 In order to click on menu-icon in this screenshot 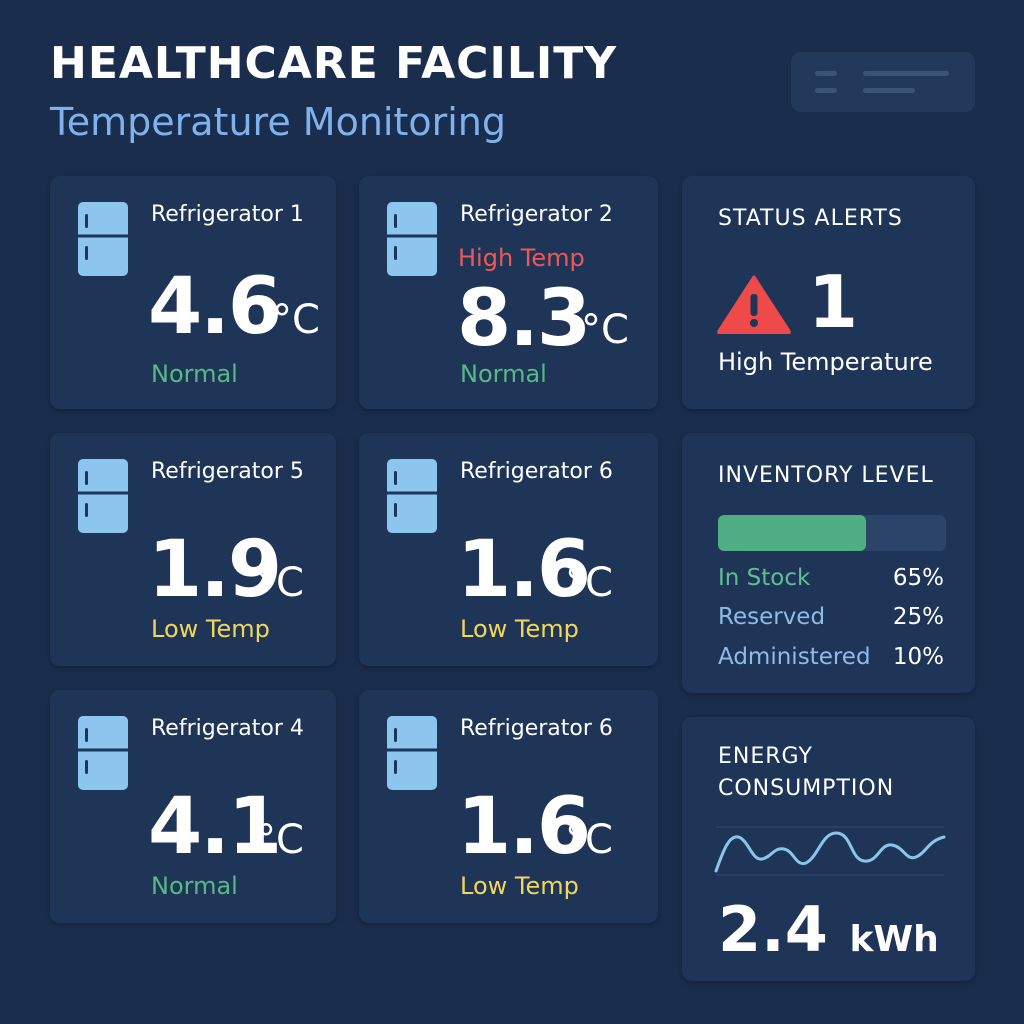, I will do `click(883, 82)`.